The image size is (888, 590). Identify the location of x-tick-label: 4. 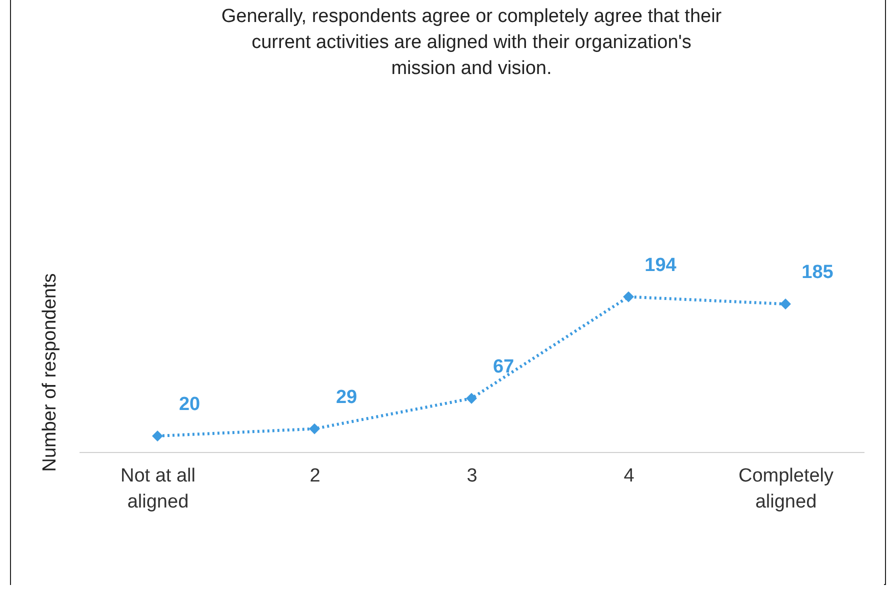
(629, 476).